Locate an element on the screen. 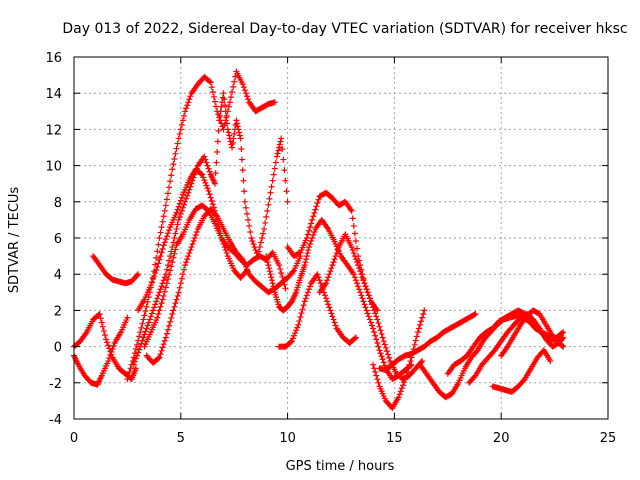  y-tick-label: 4 is located at coordinates (58, 275).